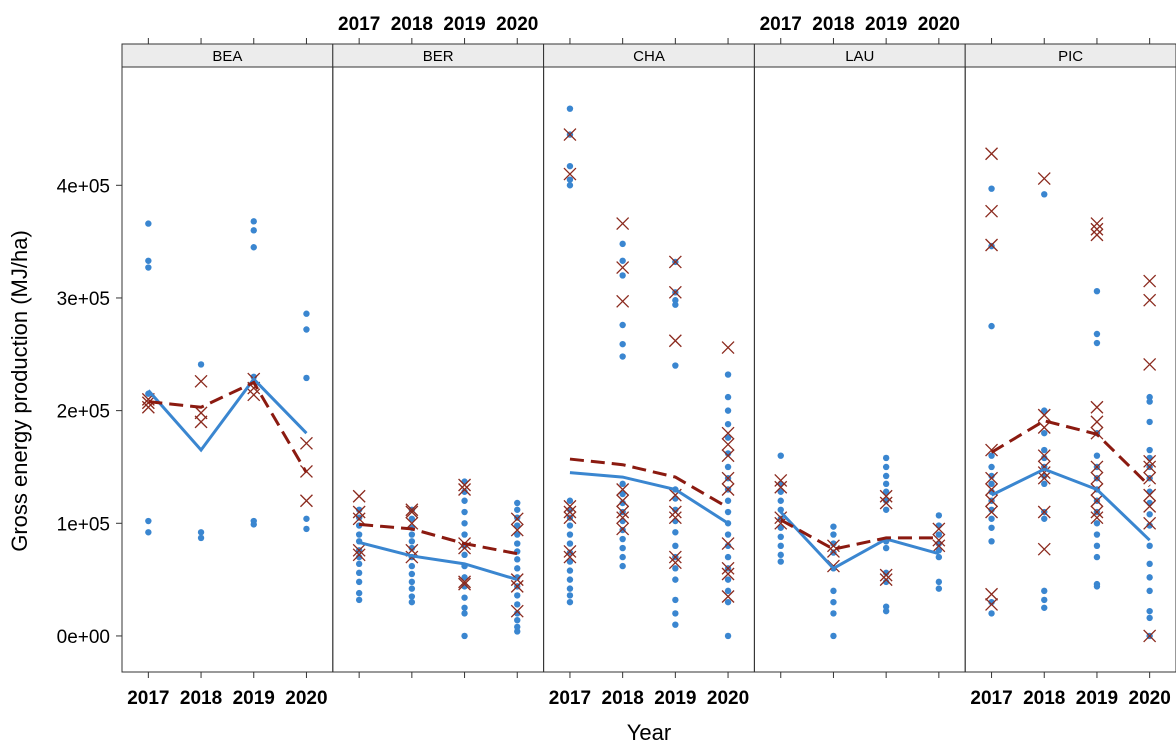 This screenshot has width=1176, height=744. Describe the element at coordinates (227, 56) in the screenshot. I see `panel-strip-label: BEA` at that location.